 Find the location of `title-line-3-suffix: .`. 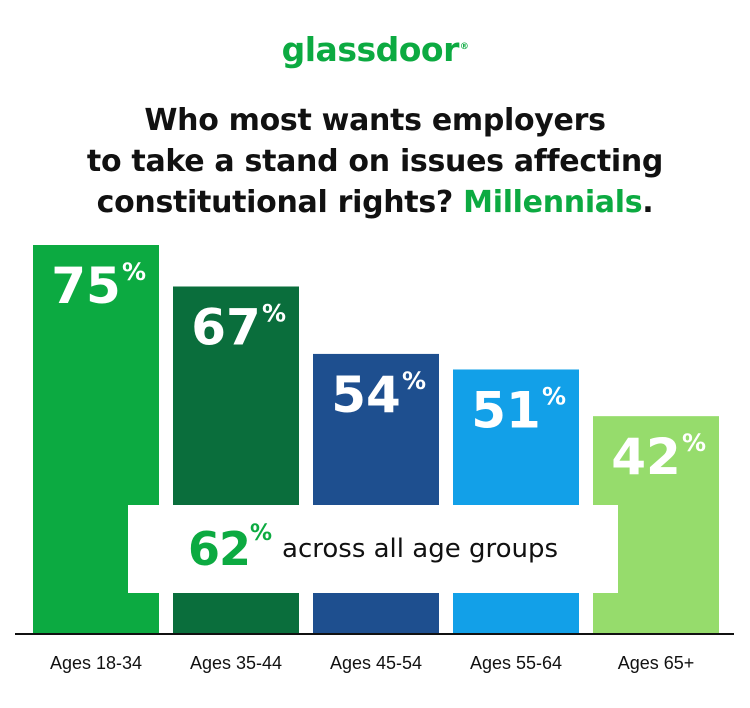

title-line-3-suffix: . is located at coordinates (648, 202).